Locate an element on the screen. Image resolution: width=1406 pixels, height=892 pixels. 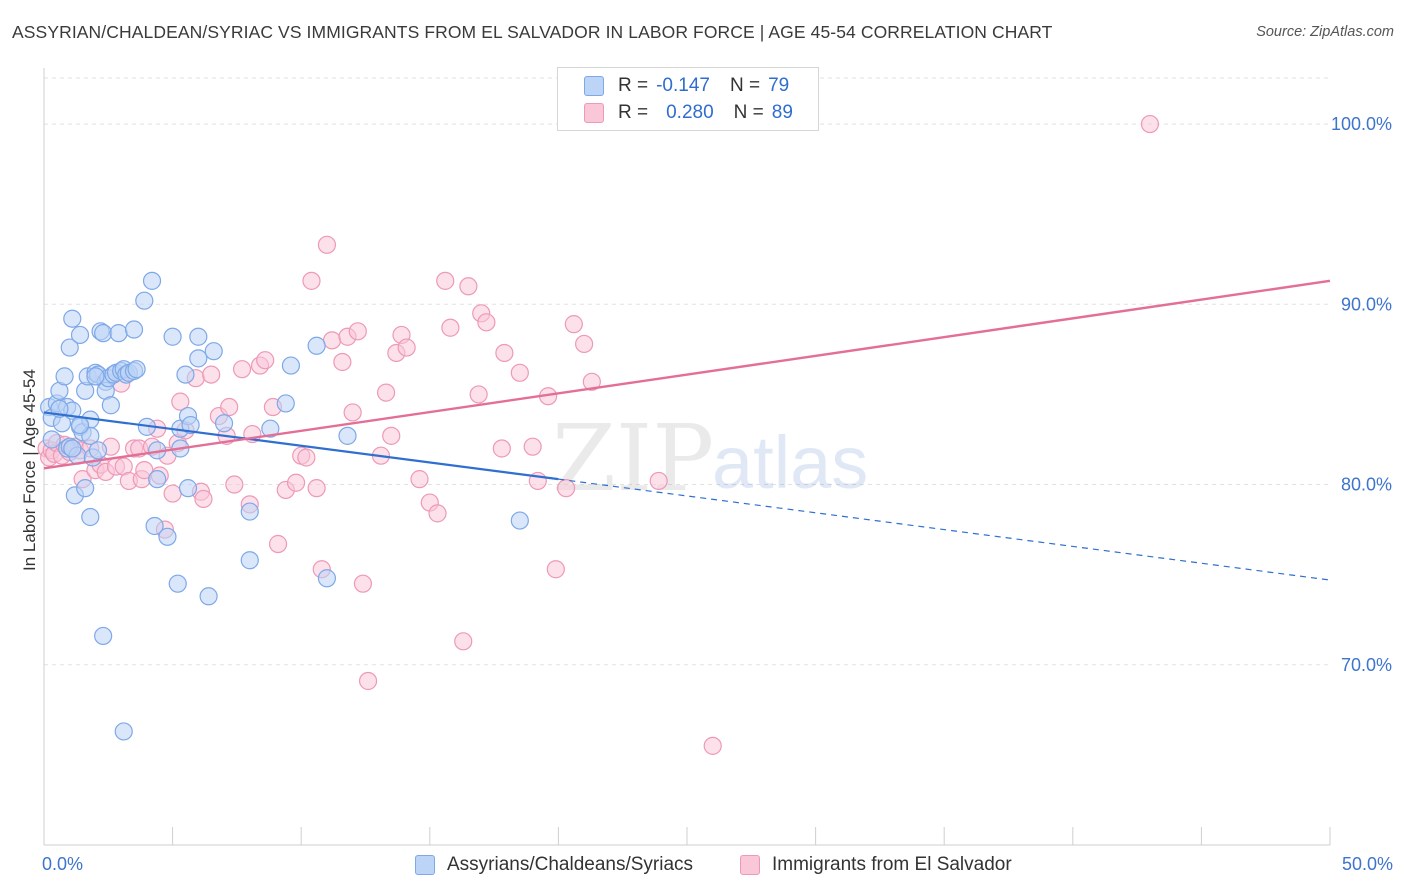
legend-swatch-pink is located at coordinates (594, 113).